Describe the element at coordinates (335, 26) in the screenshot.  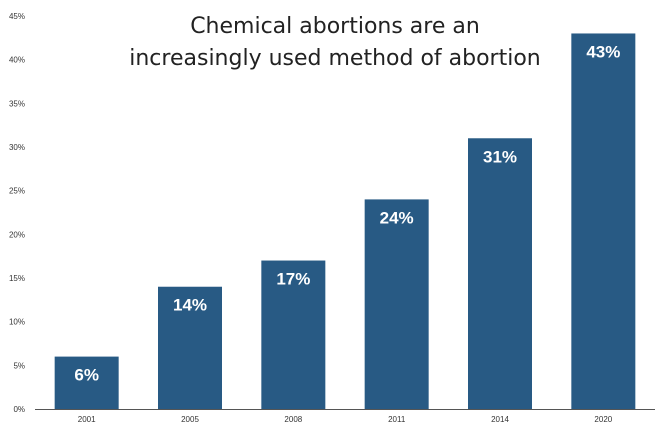
I see `chart-title-line-1: Chemical abortions are an` at that location.